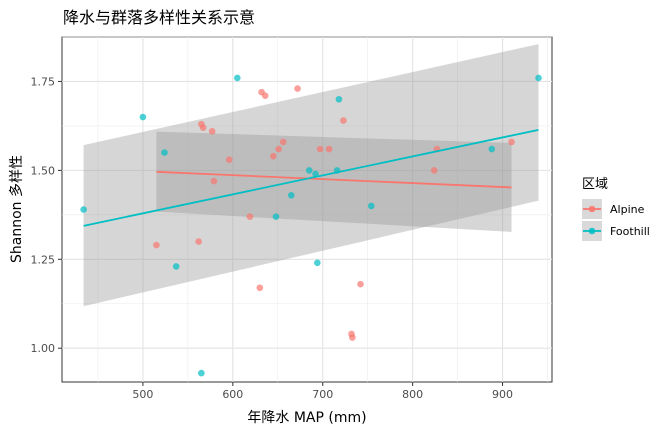 This screenshot has height=432, width=672. What do you see at coordinates (592, 209) in the screenshot?
I see `legend-point-alpine` at bounding box center [592, 209].